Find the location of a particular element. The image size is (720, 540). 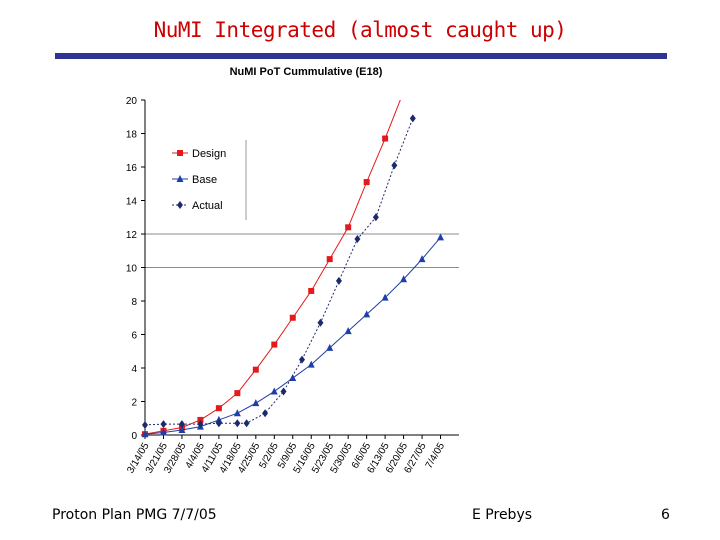

chart-title: NuMI PoT Cummulative (E18) is located at coordinates (306, 72).